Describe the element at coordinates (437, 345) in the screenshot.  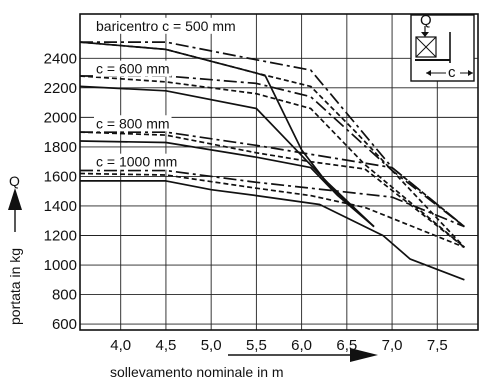
I see `x-tick-label: 7,5` at that location.